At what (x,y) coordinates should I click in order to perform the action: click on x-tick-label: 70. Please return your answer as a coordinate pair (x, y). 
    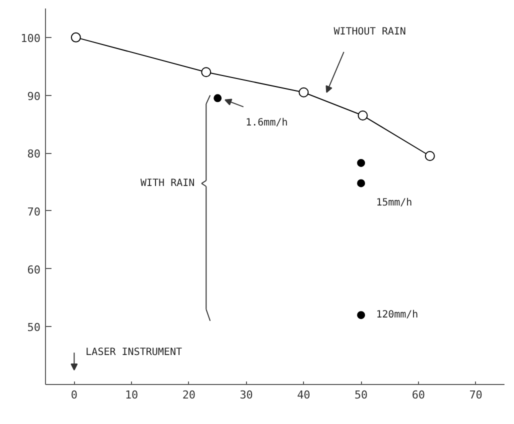
    Looking at the image, I should click on (475, 395).